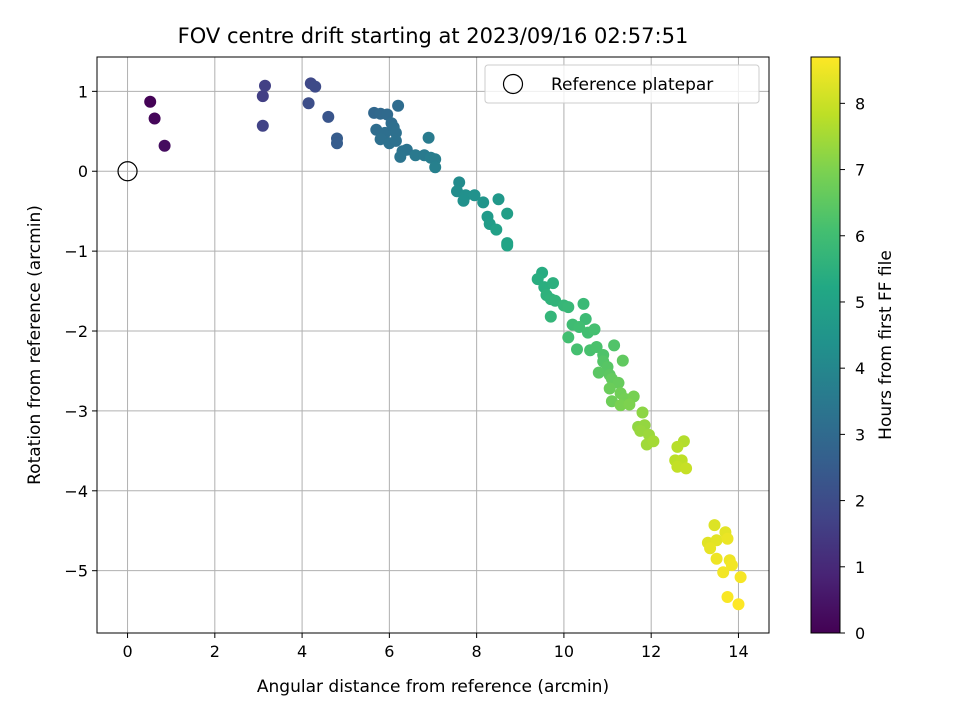  I want to click on x-tick-label: 0, so click(127, 651).